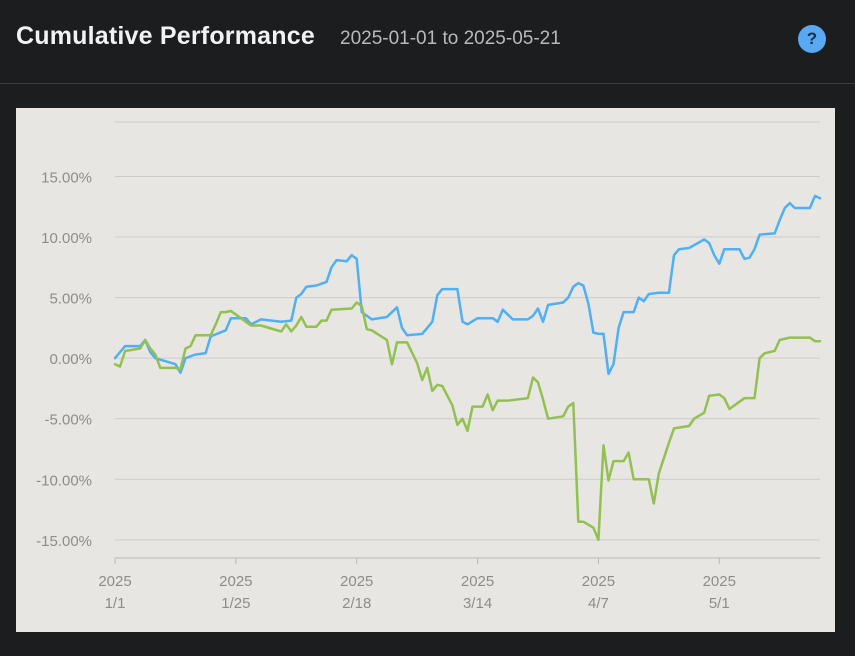 The image size is (855, 656). What do you see at coordinates (115, 603) in the screenshot?
I see `x-tick-label: 1/1` at bounding box center [115, 603].